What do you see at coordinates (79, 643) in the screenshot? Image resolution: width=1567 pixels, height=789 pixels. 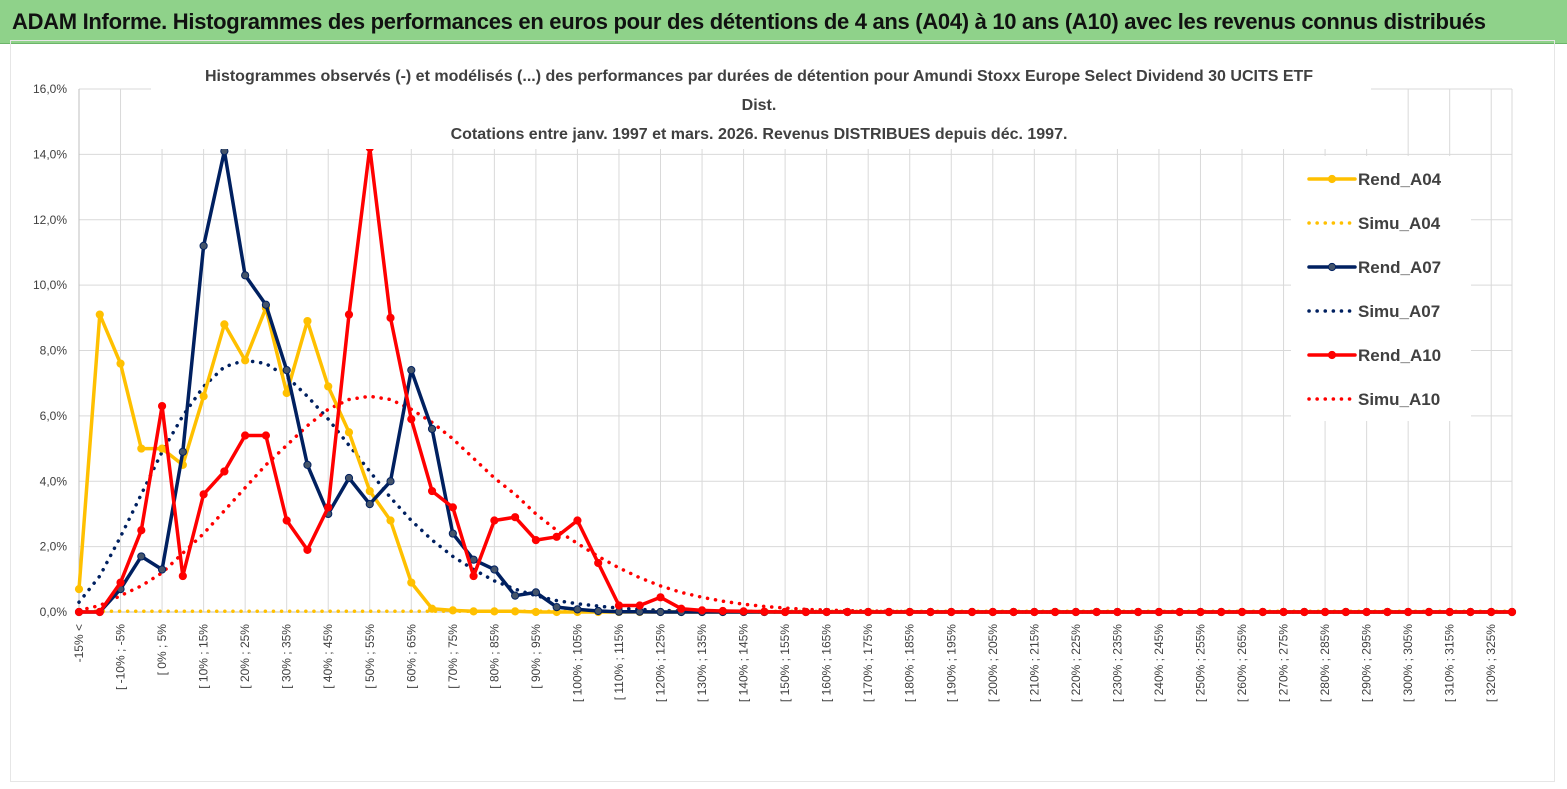 I see `x-tick-label: -15% <` at bounding box center [79, 643].